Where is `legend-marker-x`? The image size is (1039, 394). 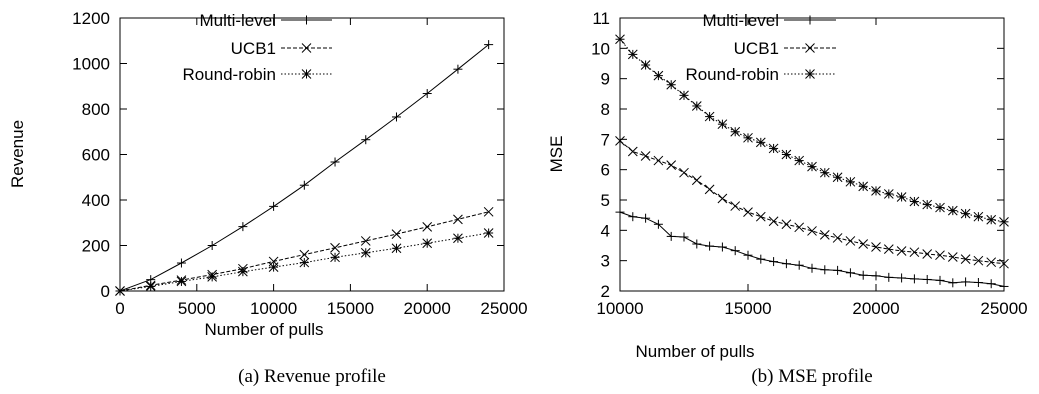
legend-marker-x is located at coordinates (306, 48).